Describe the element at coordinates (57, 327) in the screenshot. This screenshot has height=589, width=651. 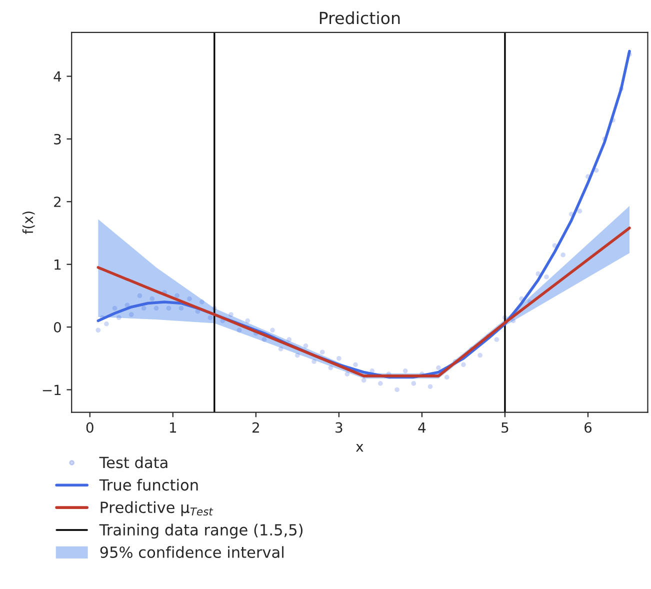
I see `y-tick-label: 0` at that location.